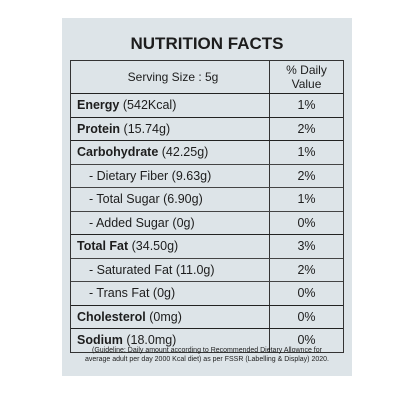  I want to click on nutrient-cell: Cholesterol (0mg), so click(170, 317).